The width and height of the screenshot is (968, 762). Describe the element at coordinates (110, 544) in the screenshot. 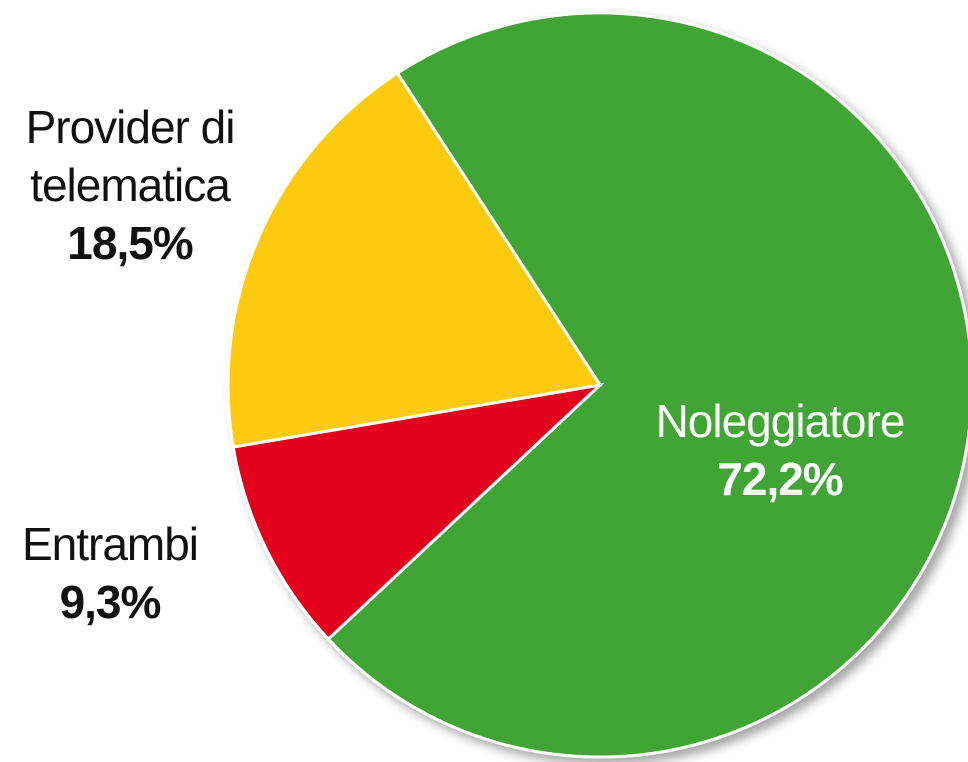

I see `category-label: Entrambi` at that location.